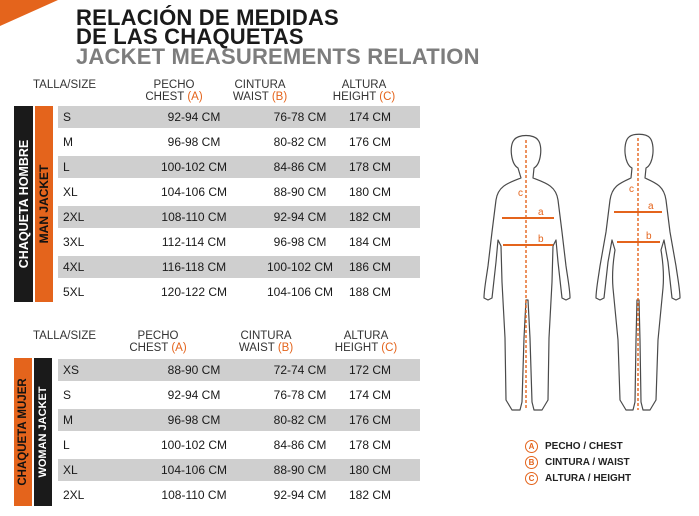 The height and width of the screenshot is (516, 699). I want to click on male-mark-a: a, so click(541, 212).